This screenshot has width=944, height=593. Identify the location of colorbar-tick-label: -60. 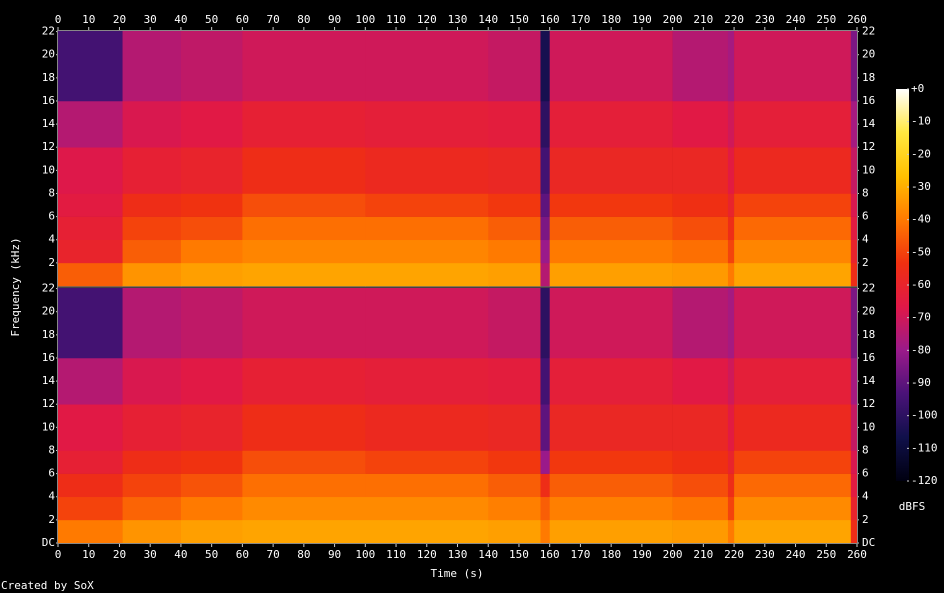
(921, 284).